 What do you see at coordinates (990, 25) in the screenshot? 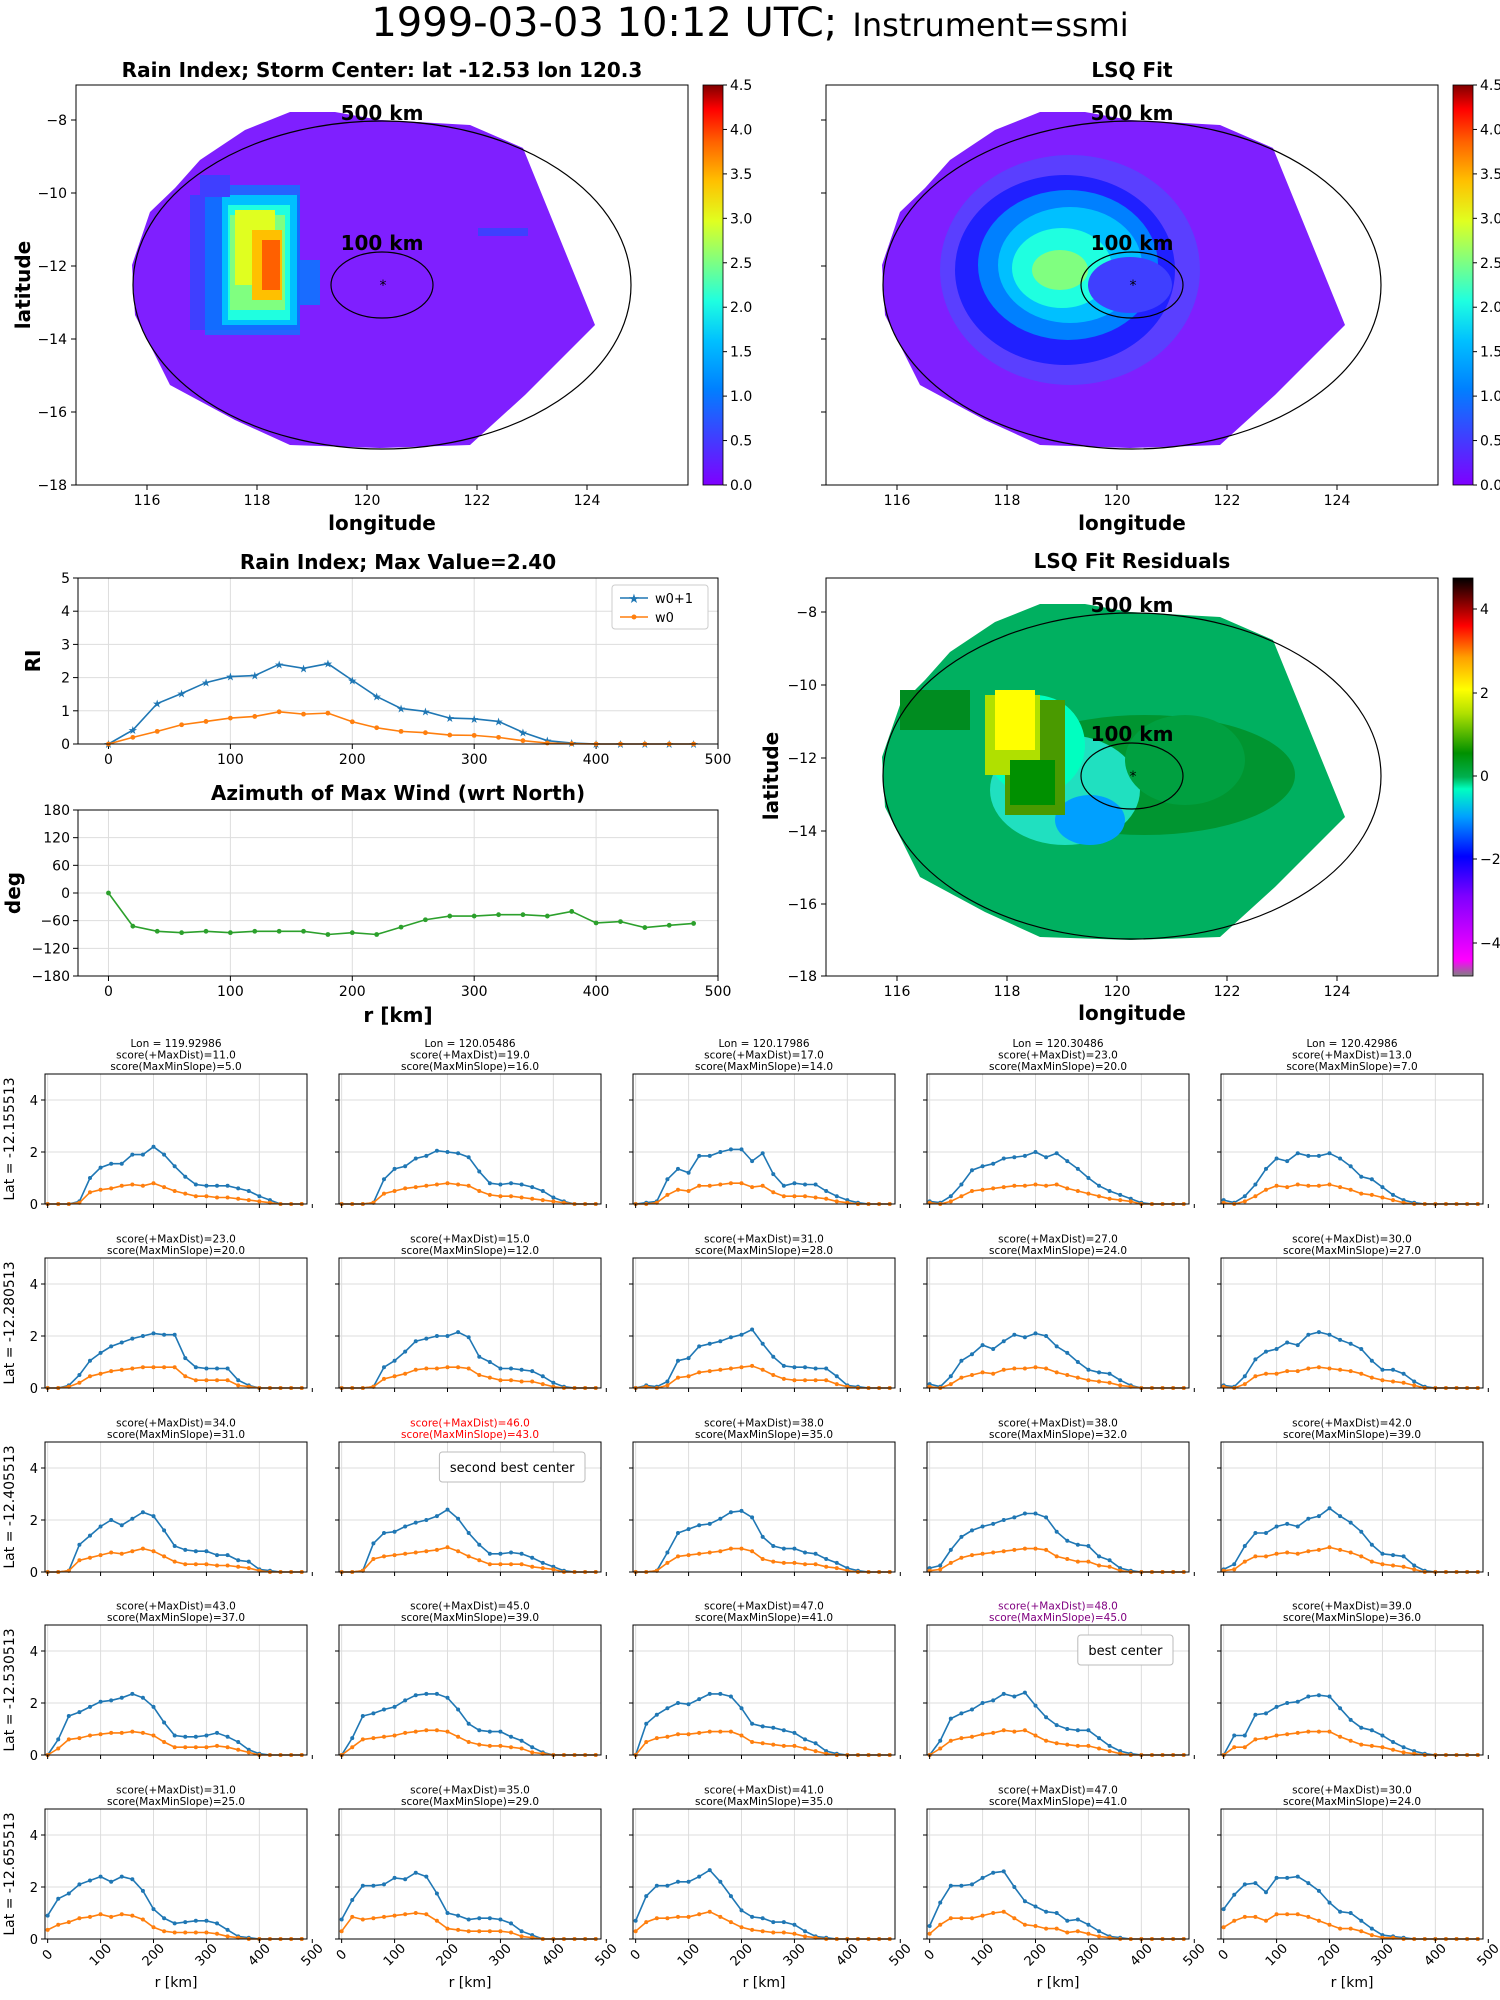
I see `figure-instrument: Instrument=ssmi` at bounding box center [990, 25].